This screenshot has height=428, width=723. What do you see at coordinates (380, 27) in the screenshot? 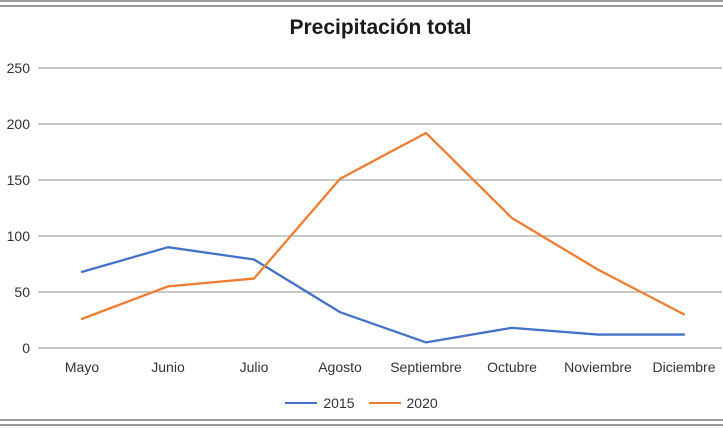
I see `chart-title: Precipitación total` at bounding box center [380, 27].